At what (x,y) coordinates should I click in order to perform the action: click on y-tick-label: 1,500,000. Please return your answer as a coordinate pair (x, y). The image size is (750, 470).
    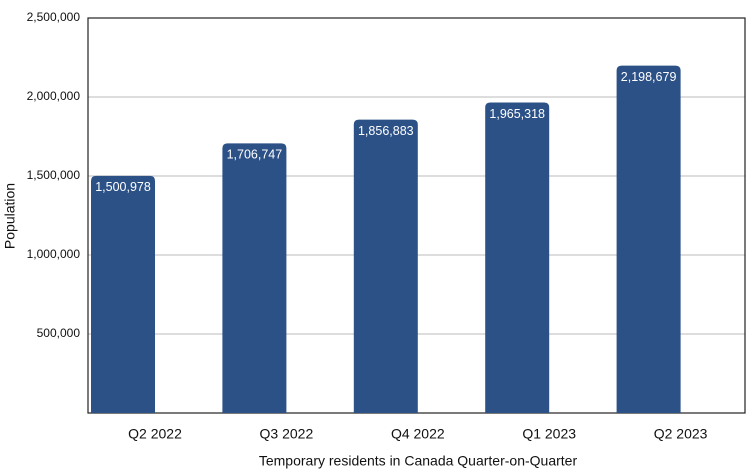
    Looking at the image, I should click on (54, 175).